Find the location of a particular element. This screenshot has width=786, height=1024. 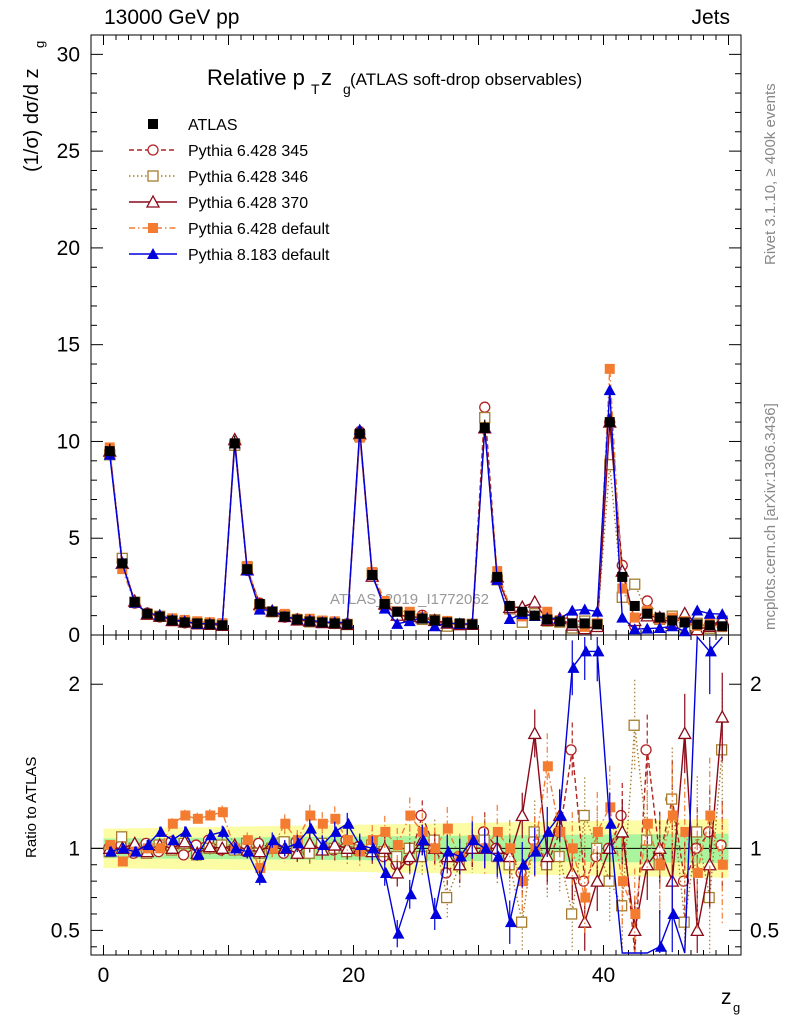

y-tick-label: 20 is located at coordinates (68, 248).